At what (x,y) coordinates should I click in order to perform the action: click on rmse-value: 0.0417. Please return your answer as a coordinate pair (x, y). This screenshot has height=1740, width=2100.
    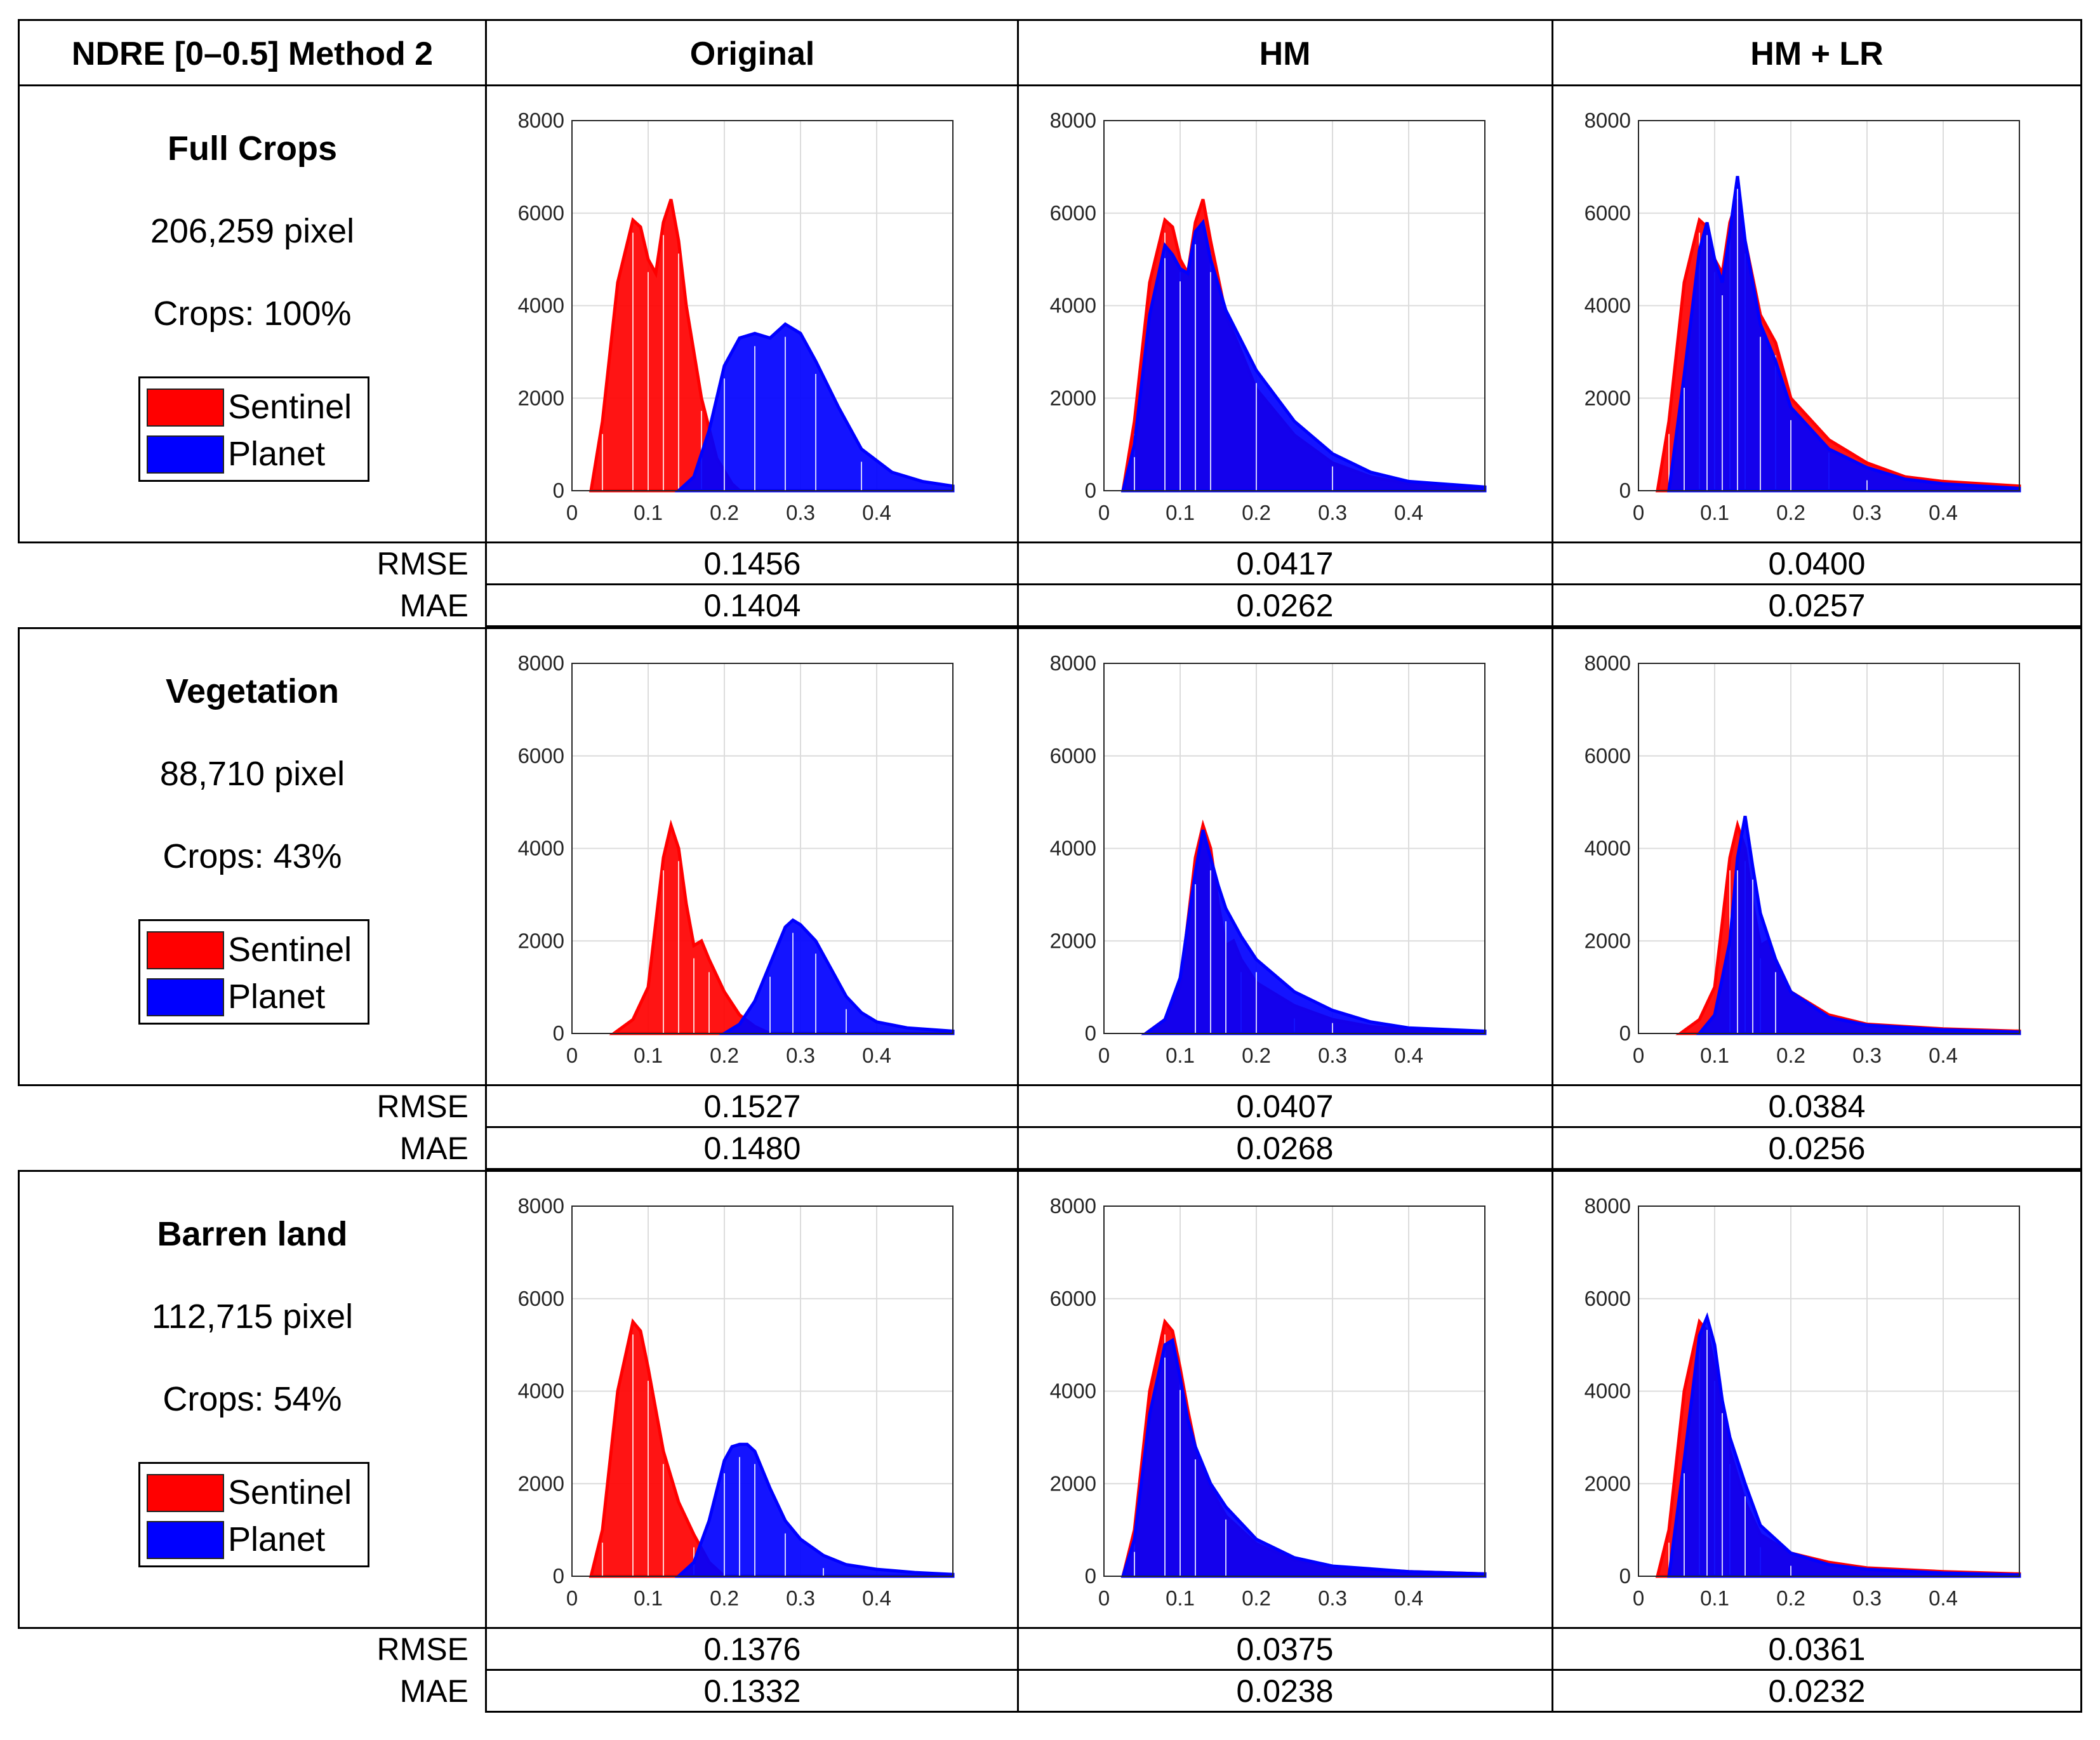
    Looking at the image, I should click on (1285, 563).